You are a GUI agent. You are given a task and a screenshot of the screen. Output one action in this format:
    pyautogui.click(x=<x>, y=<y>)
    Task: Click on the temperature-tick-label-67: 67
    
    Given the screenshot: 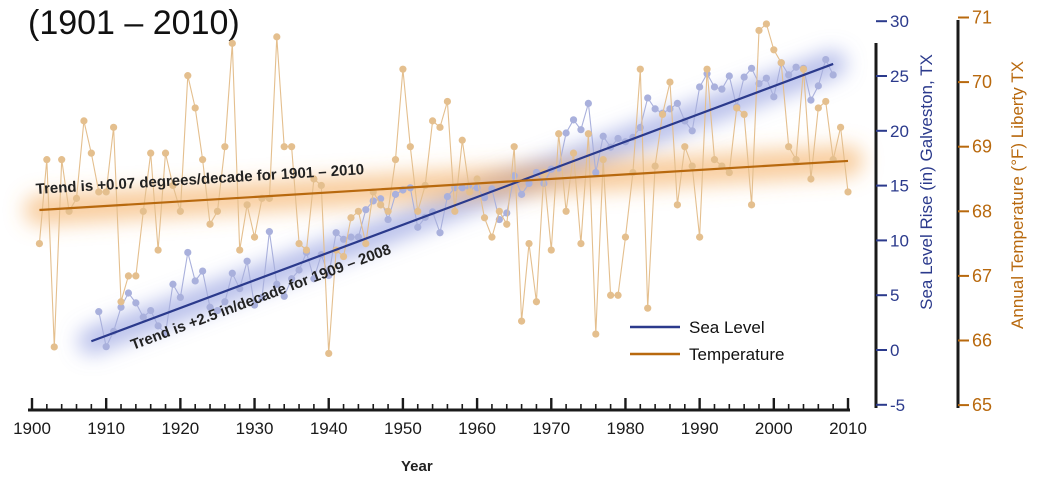 What is the action you would take?
    pyautogui.click(x=982, y=276)
    